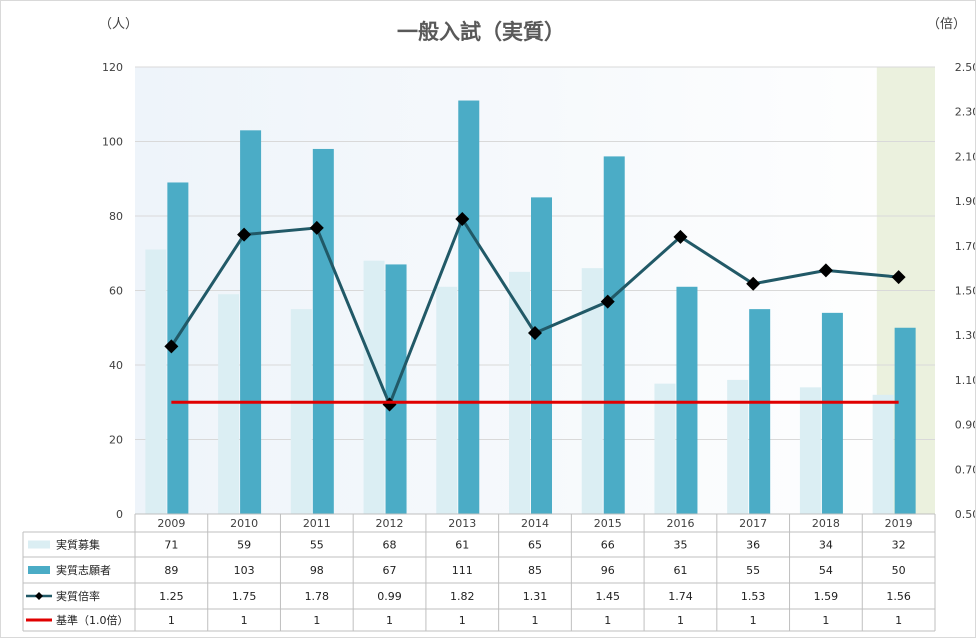  What do you see at coordinates (665, 448) in the screenshot?
I see `bar-recruit-2016` at bounding box center [665, 448].